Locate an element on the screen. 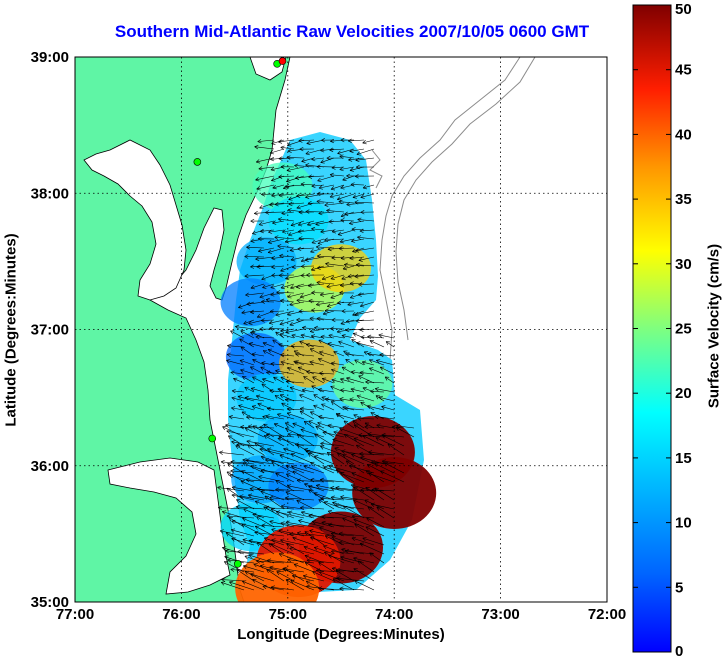  colorbar-tick-label: 50 is located at coordinates (683, 9).